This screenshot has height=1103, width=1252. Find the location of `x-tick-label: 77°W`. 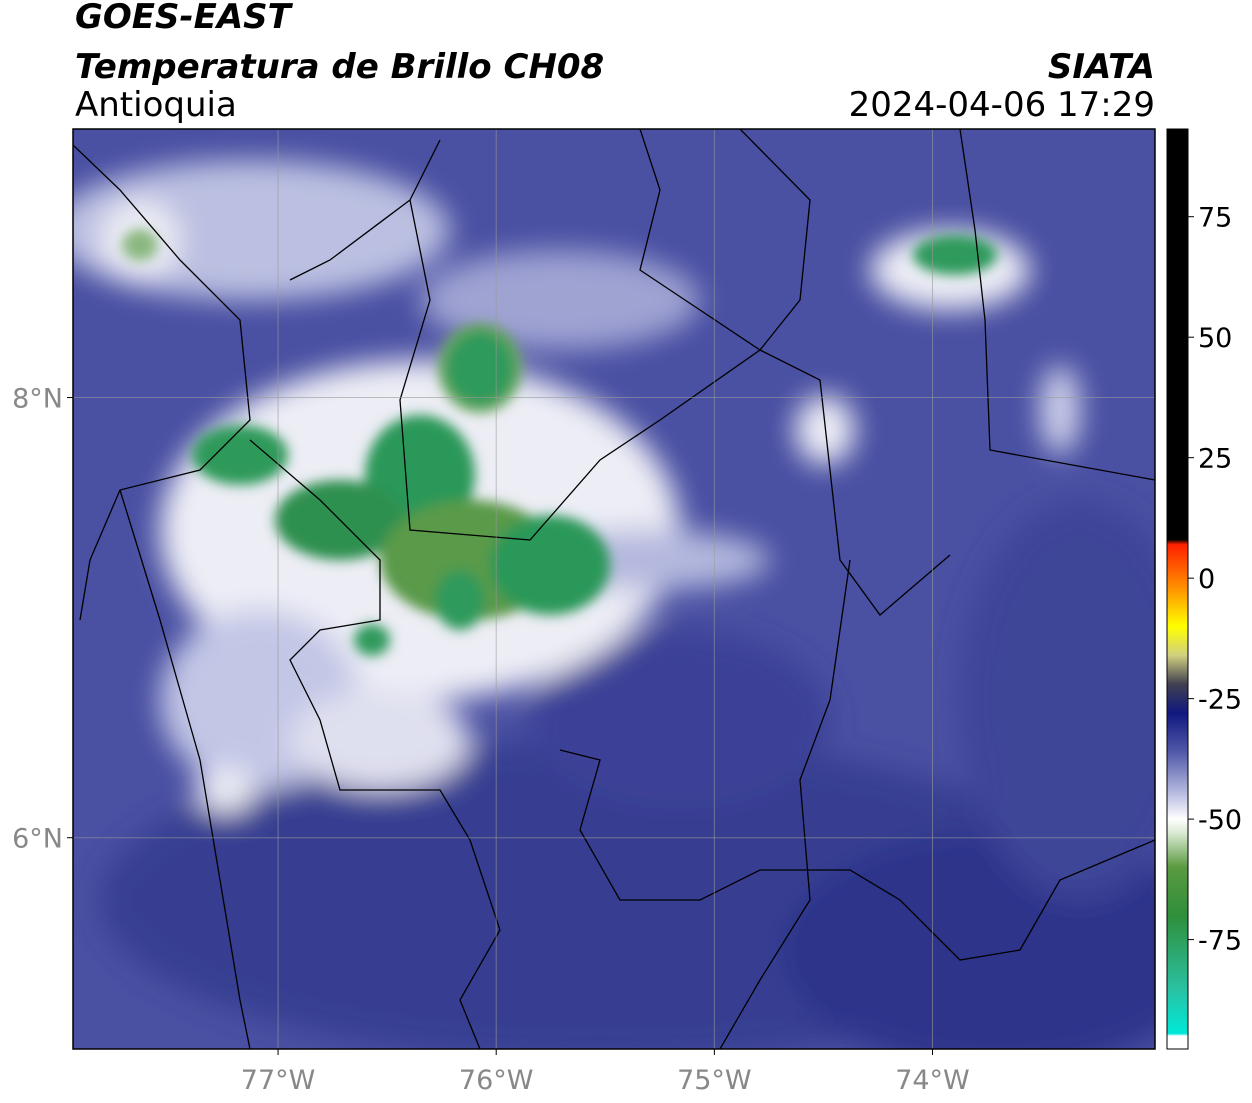

x-tick-label: 77°W is located at coordinates (278, 1080).